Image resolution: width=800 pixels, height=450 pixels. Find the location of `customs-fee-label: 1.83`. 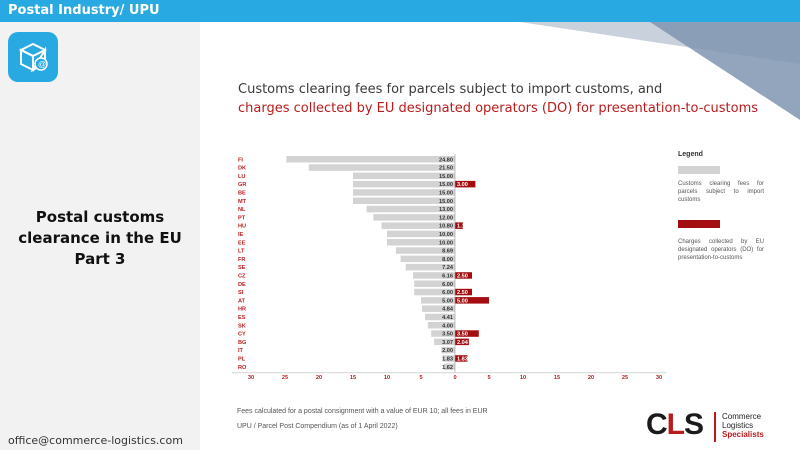

customs-fee-label: 1.83 is located at coordinates (447, 360).